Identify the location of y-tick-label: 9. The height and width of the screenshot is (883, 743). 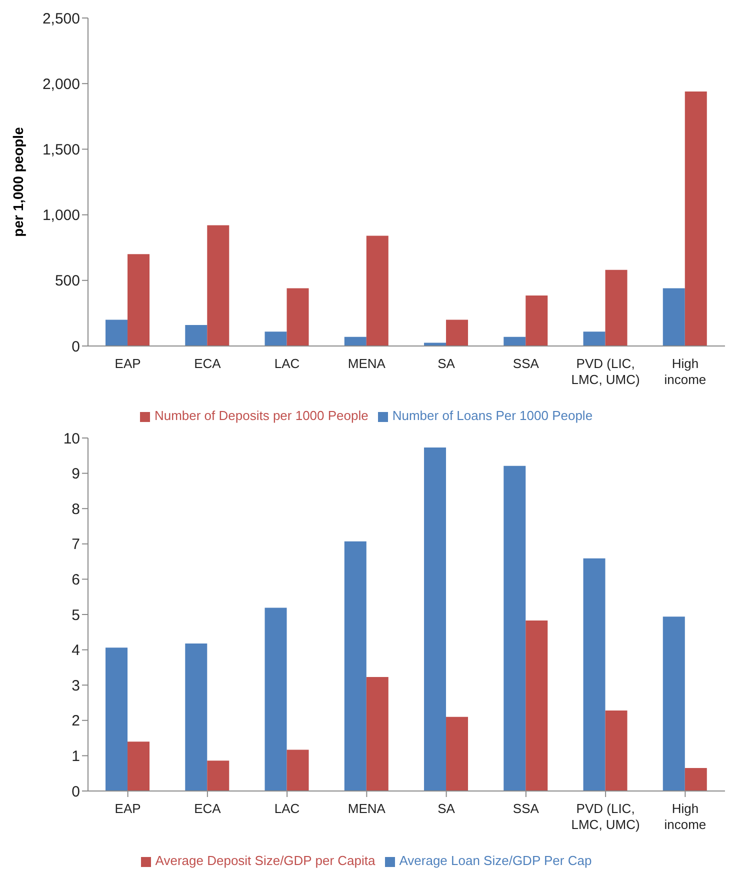
(76, 474).